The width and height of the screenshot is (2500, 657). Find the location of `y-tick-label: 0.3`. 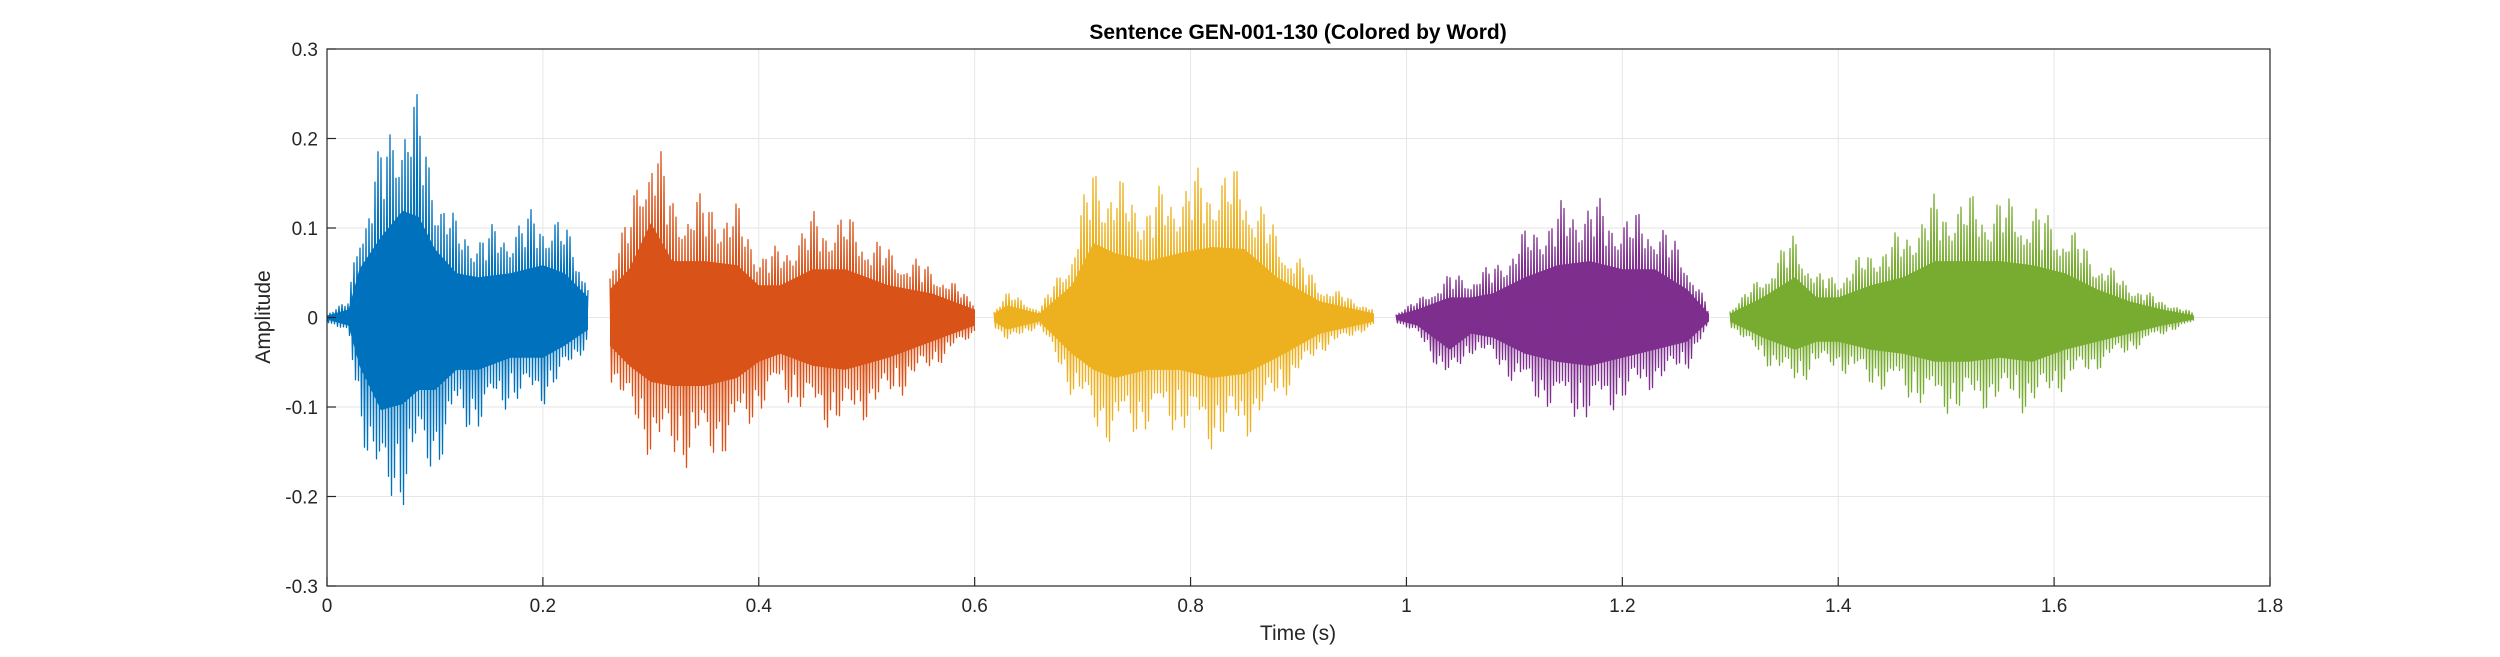

y-tick-label: 0.3 is located at coordinates (305, 50).